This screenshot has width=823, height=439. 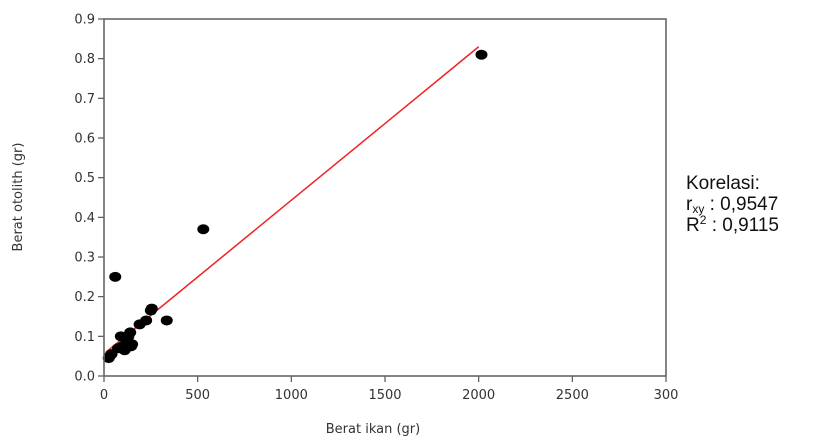 What do you see at coordinates (89, 199) in the screenshot?
I see `y-axis-ticks: 0.0 0.1 0.2 0.3 0.4 0.5 0.6 0.7 0.8 0.9` at bounding box center [89, 199].